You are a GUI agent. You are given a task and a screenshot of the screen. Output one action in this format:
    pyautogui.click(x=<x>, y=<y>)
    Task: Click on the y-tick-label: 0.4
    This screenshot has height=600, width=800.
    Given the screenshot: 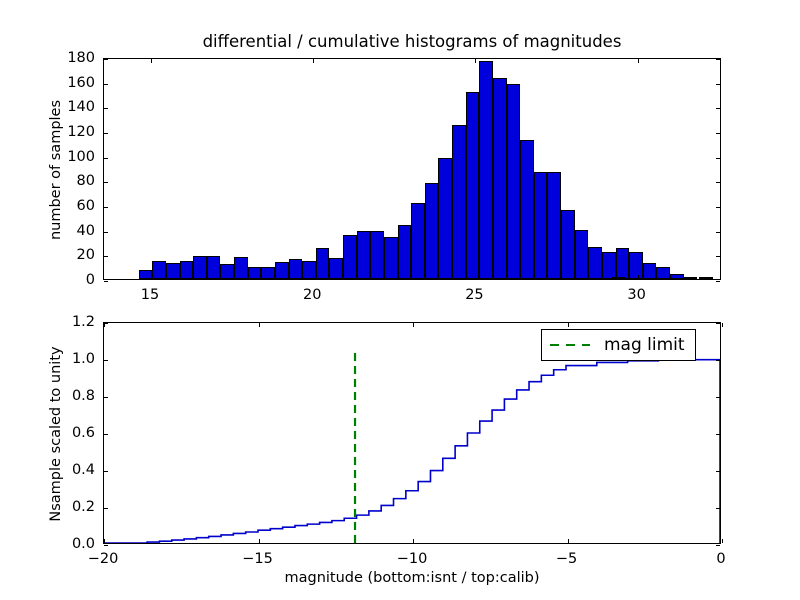 What is the action you would take?
    pyautogui.click(x=83, y=470)
    